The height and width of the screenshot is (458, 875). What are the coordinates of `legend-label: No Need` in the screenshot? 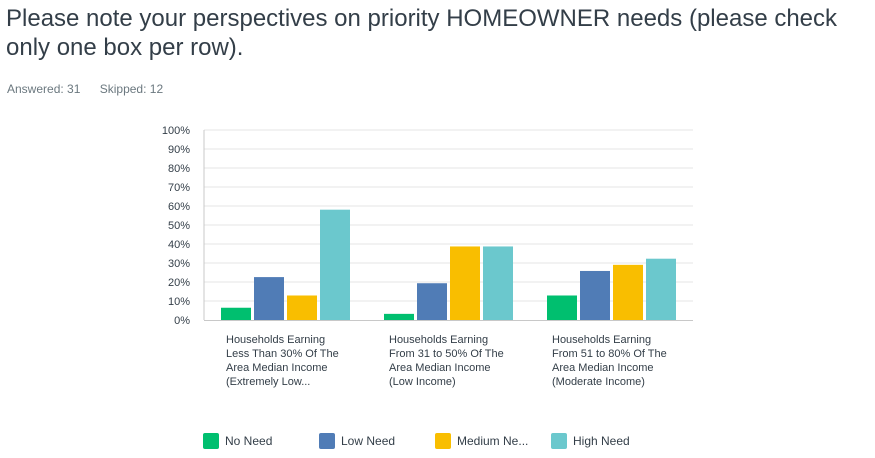 It's located at (249, 441).